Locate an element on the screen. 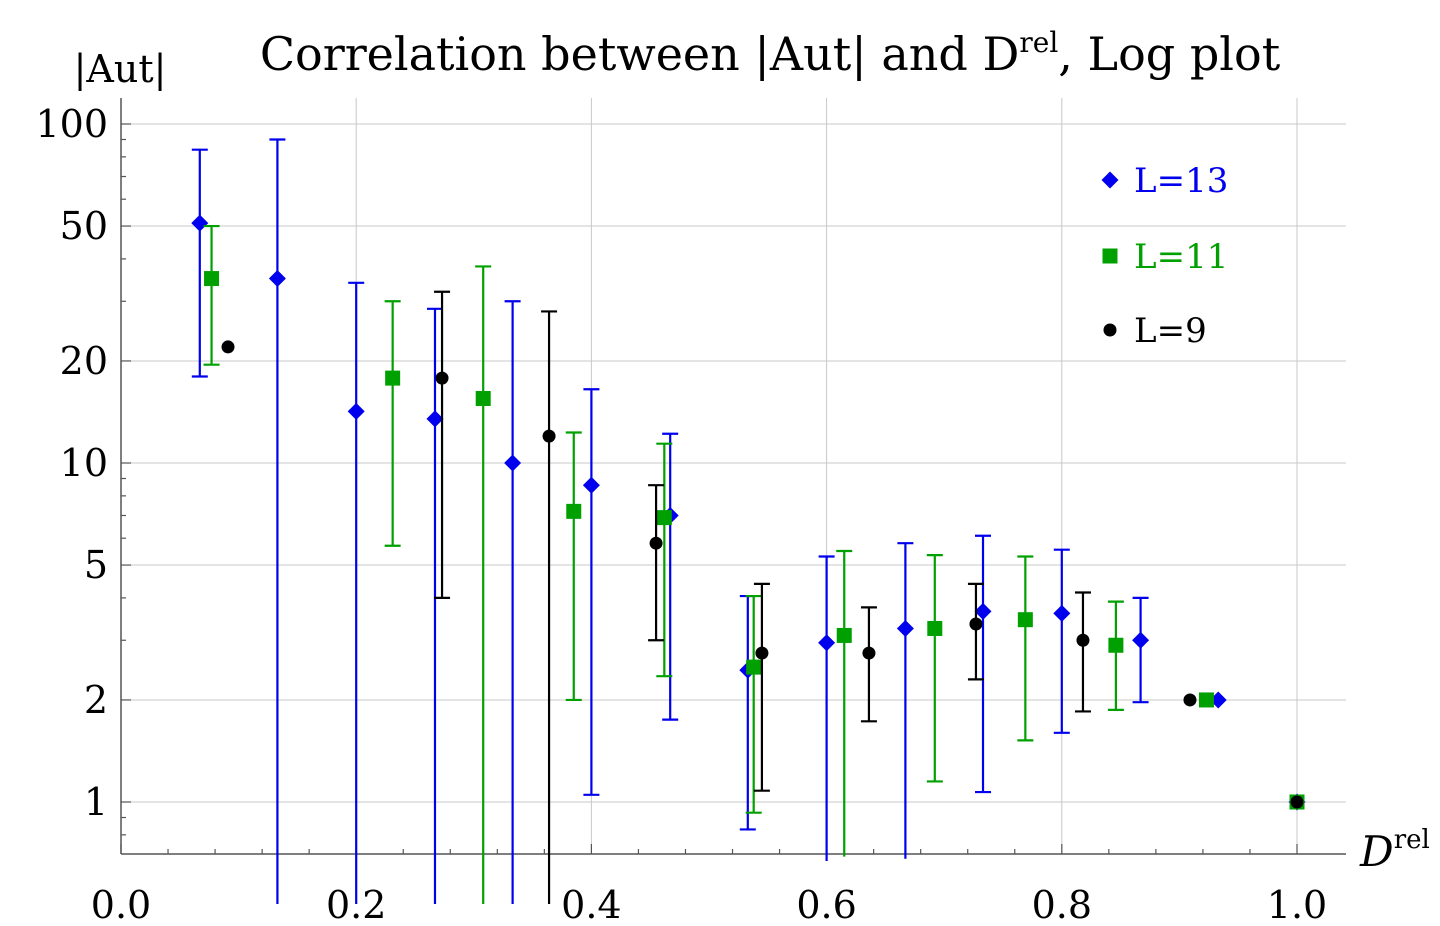  legend: L=13 L=11 L=9 is located at coordinates (1164, 256).